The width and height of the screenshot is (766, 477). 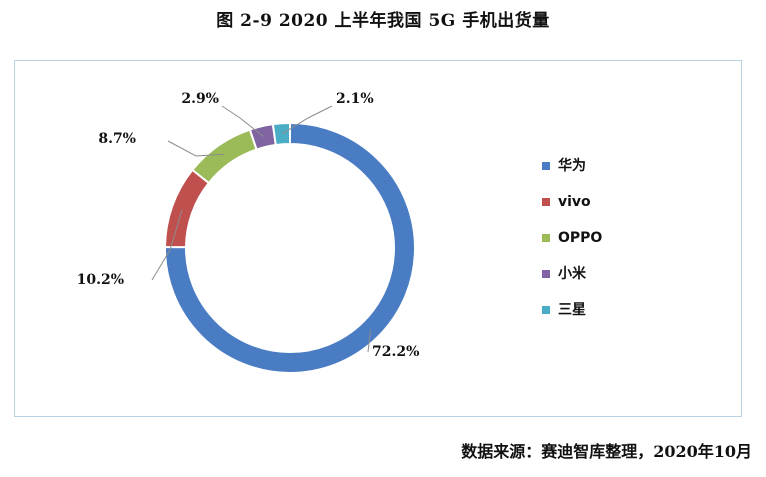 What do you see at coordinates (200, 99) in the screenshot?
I see `data-label-小米: 2.9%` at bounding box center [200, 99].